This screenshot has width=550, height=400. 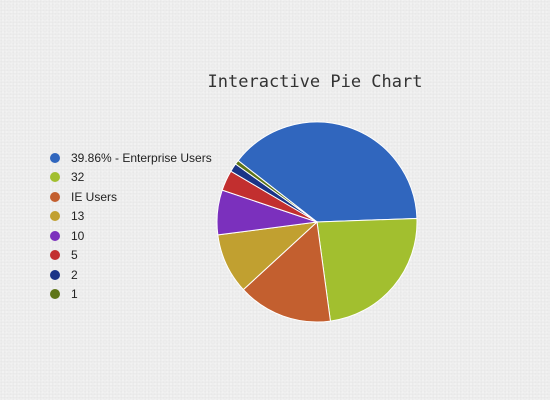 I want to click on legend-label: 32, so click(x=78, y=177).